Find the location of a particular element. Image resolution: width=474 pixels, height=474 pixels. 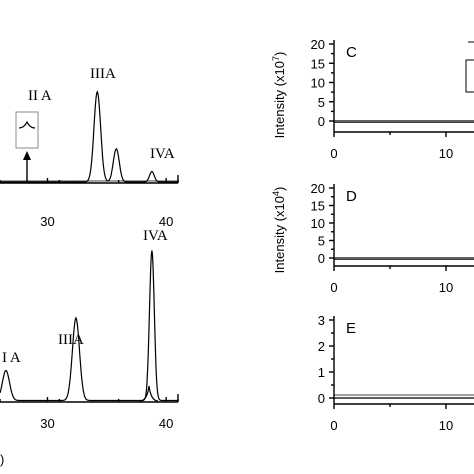

y-axis-label: Intensity (x107) is located at coordinates (279, 95).